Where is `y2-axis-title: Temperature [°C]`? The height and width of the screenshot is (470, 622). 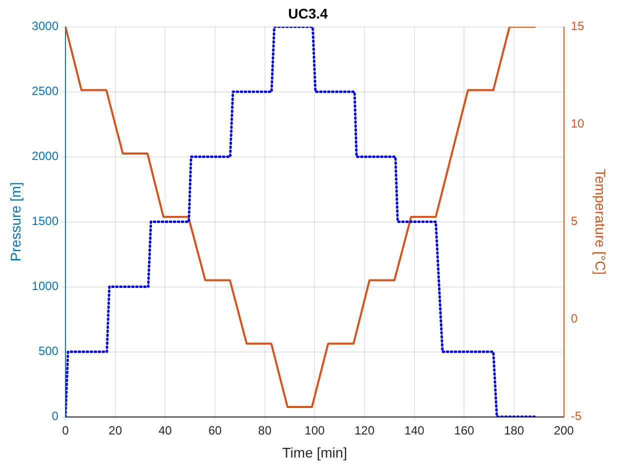 y2-axis-title: Temperature [°C] is located at coordinates (600, 221).